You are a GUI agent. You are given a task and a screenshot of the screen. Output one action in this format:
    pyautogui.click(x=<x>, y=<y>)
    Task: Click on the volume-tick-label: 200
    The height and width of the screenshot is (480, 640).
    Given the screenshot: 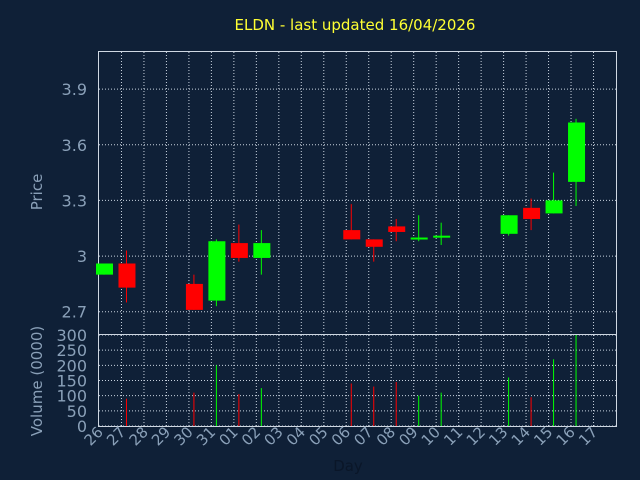 What is the action you would take?
    pyautogui.click(x=71, y=365)
    